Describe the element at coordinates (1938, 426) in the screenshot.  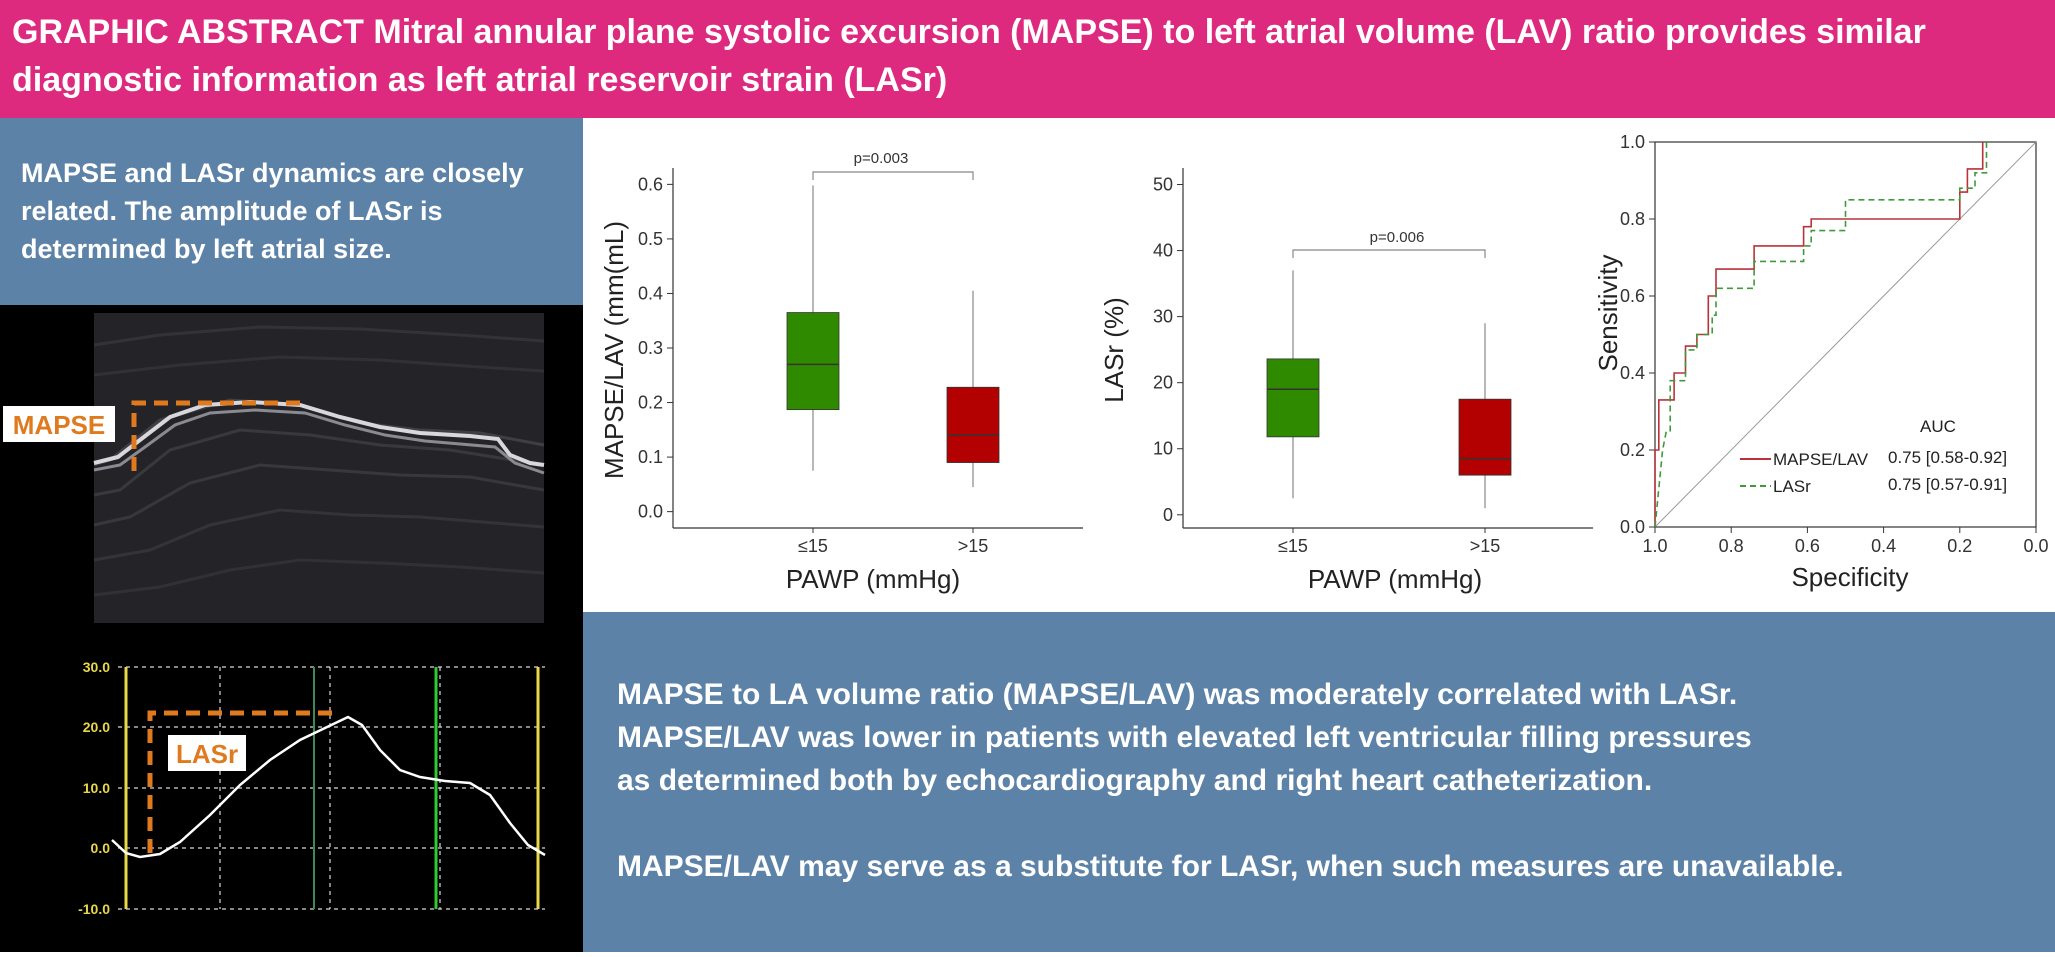
I see `legend-title: AUC` at that location.